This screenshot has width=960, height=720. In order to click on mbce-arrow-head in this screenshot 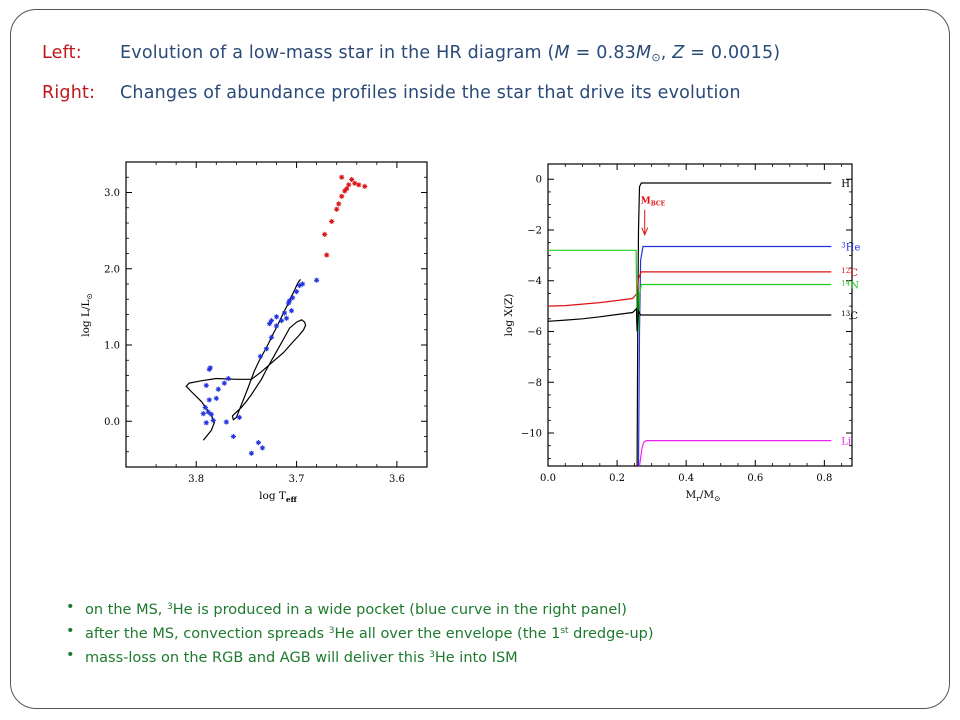, I will do `click(645, 231)`.